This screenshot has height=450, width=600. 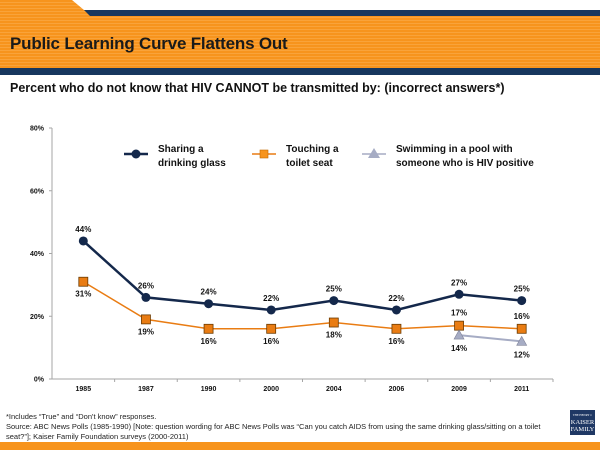 I want to click on legend-marker-square, so click(x=264, y=154).